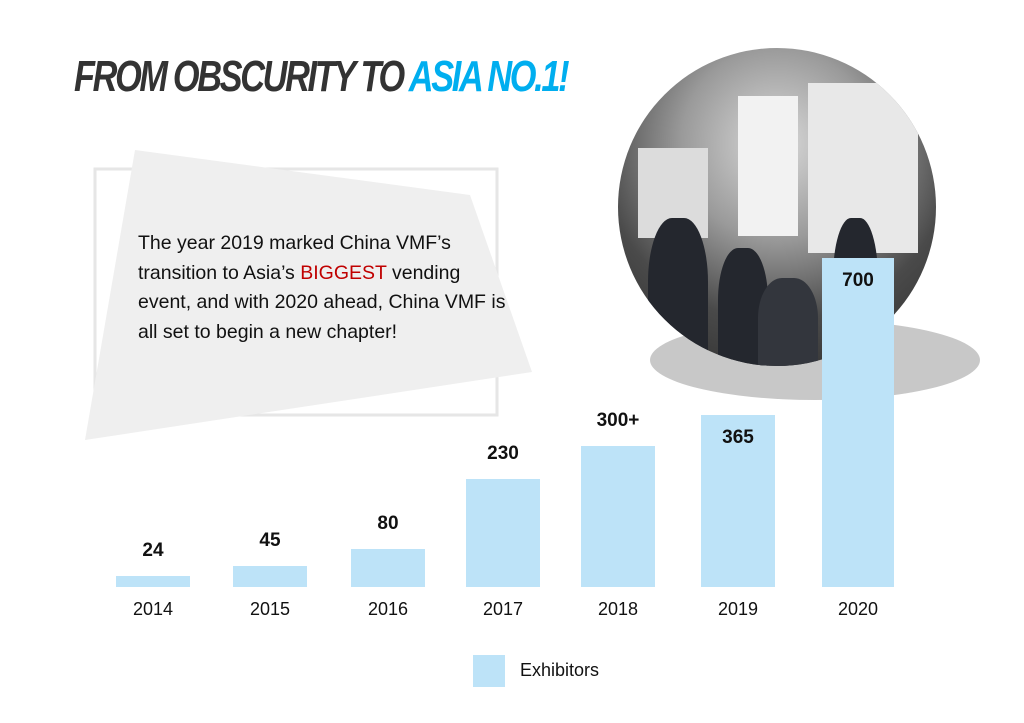 The height and width of the screenshot is (723, 1024). What do you see at coordinates (738, 609) in the screenshot?
I see `x-label-2019: 2019` at bounding box center [738, 609].